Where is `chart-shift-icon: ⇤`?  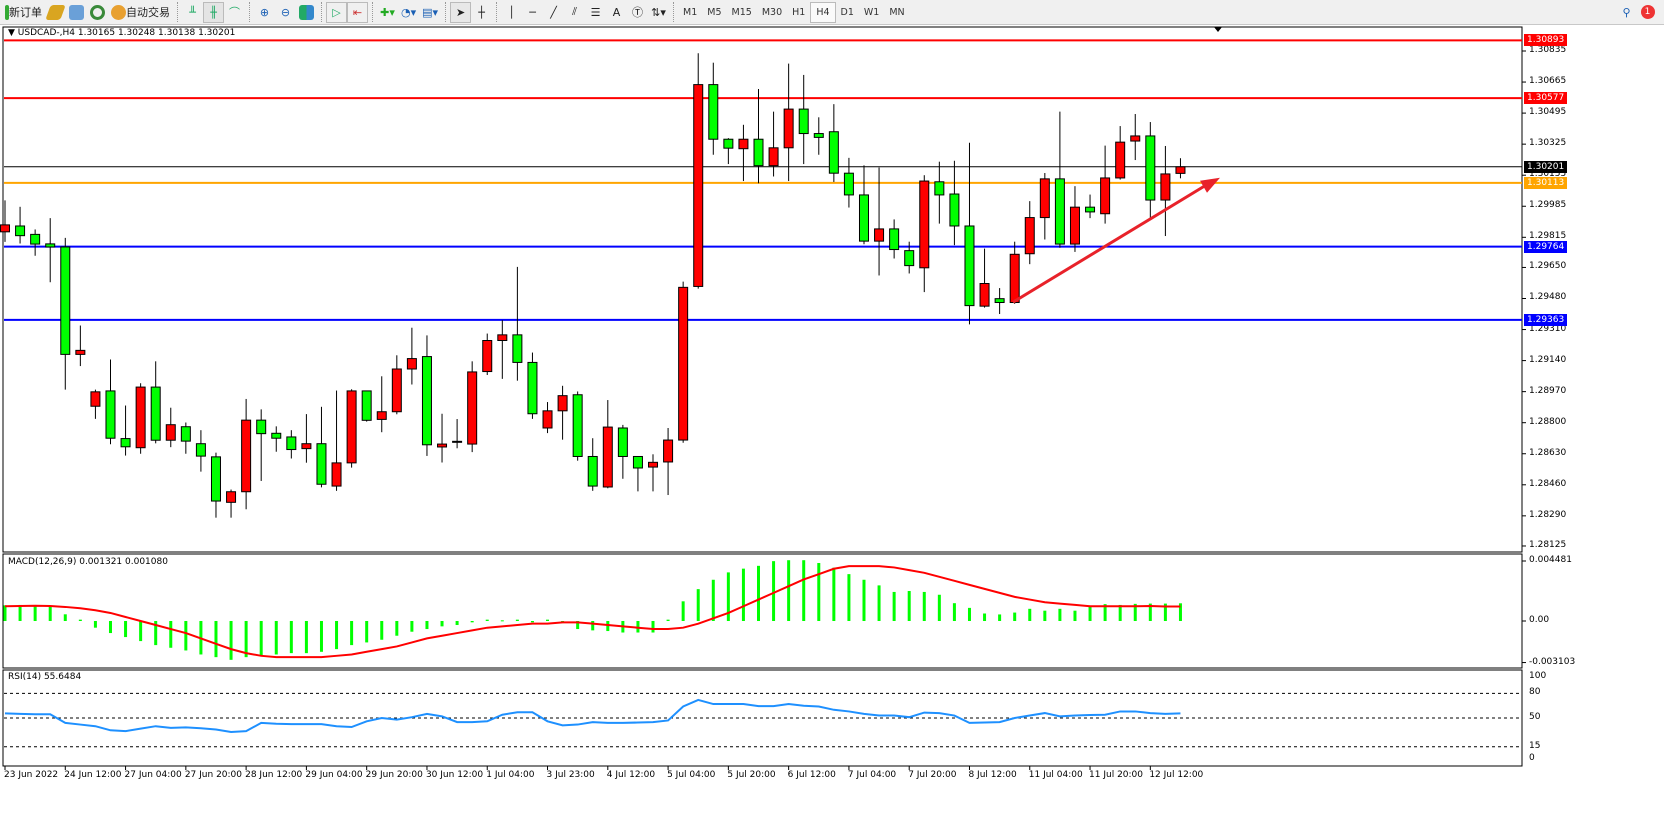 chart-shift-icon: ⇤ is located at coordinates (357, 12).